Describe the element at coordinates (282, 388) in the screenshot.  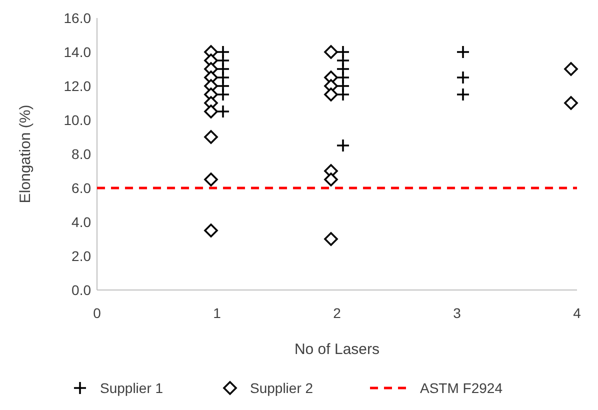
I see `legend-label: Supplier 2` at that location.